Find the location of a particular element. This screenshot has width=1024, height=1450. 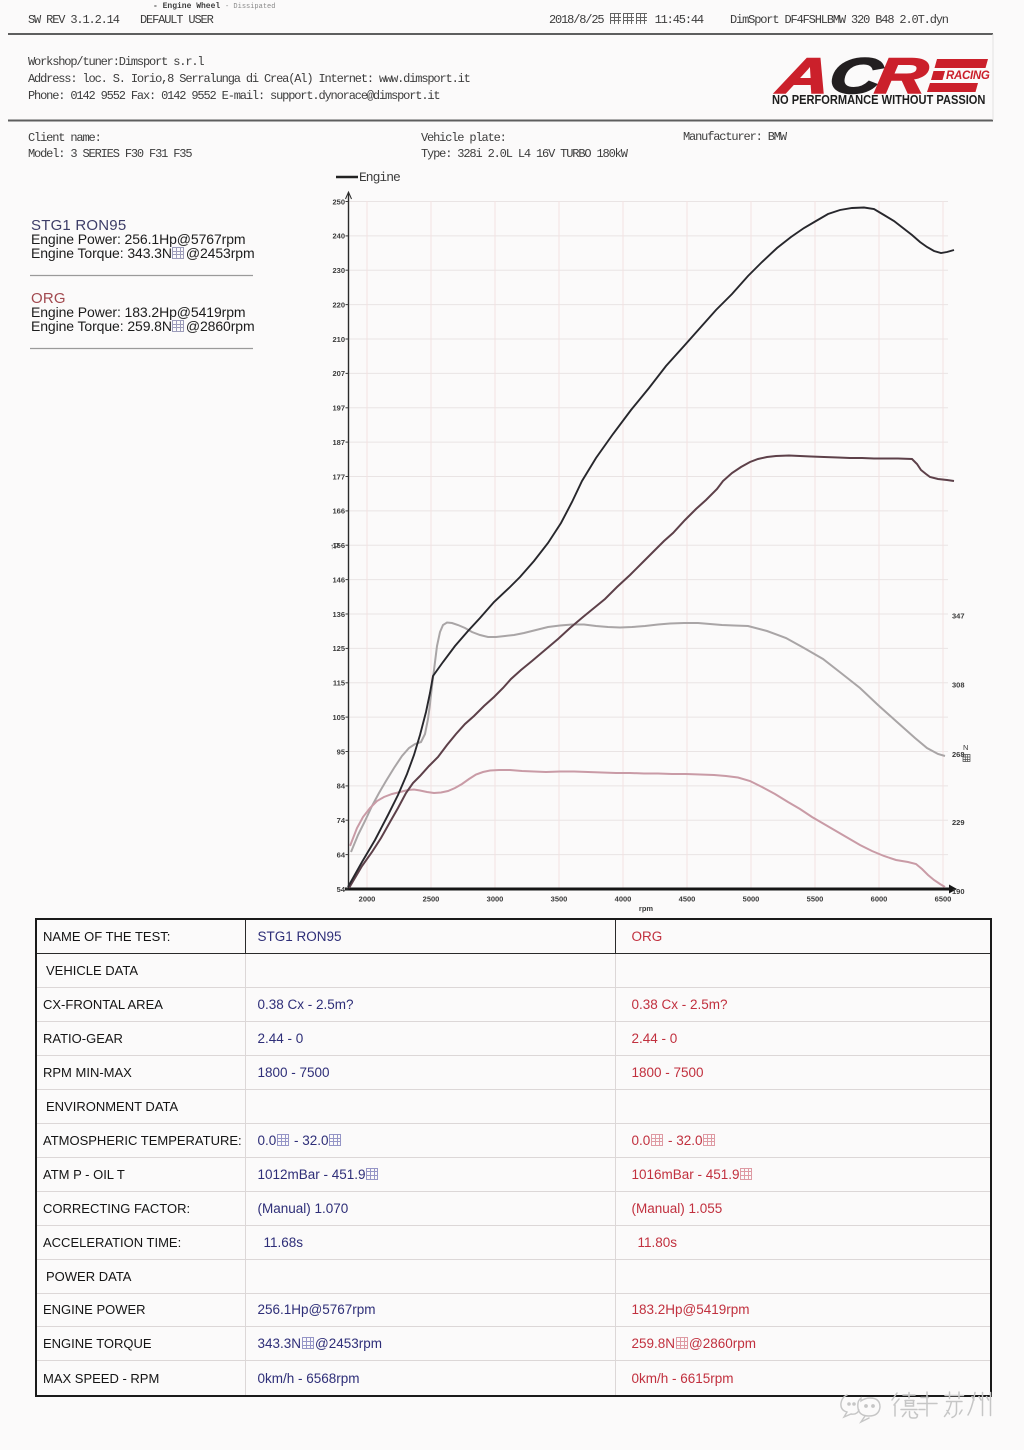

svg-text: 6000 is located at coordinates (879, 899).